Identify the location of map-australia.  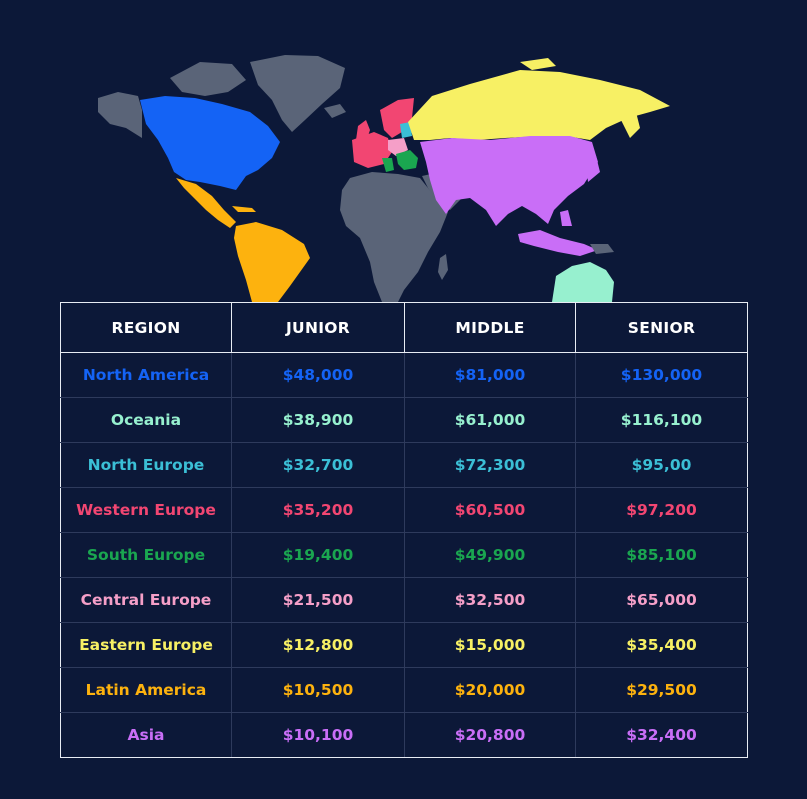
(583, 282).